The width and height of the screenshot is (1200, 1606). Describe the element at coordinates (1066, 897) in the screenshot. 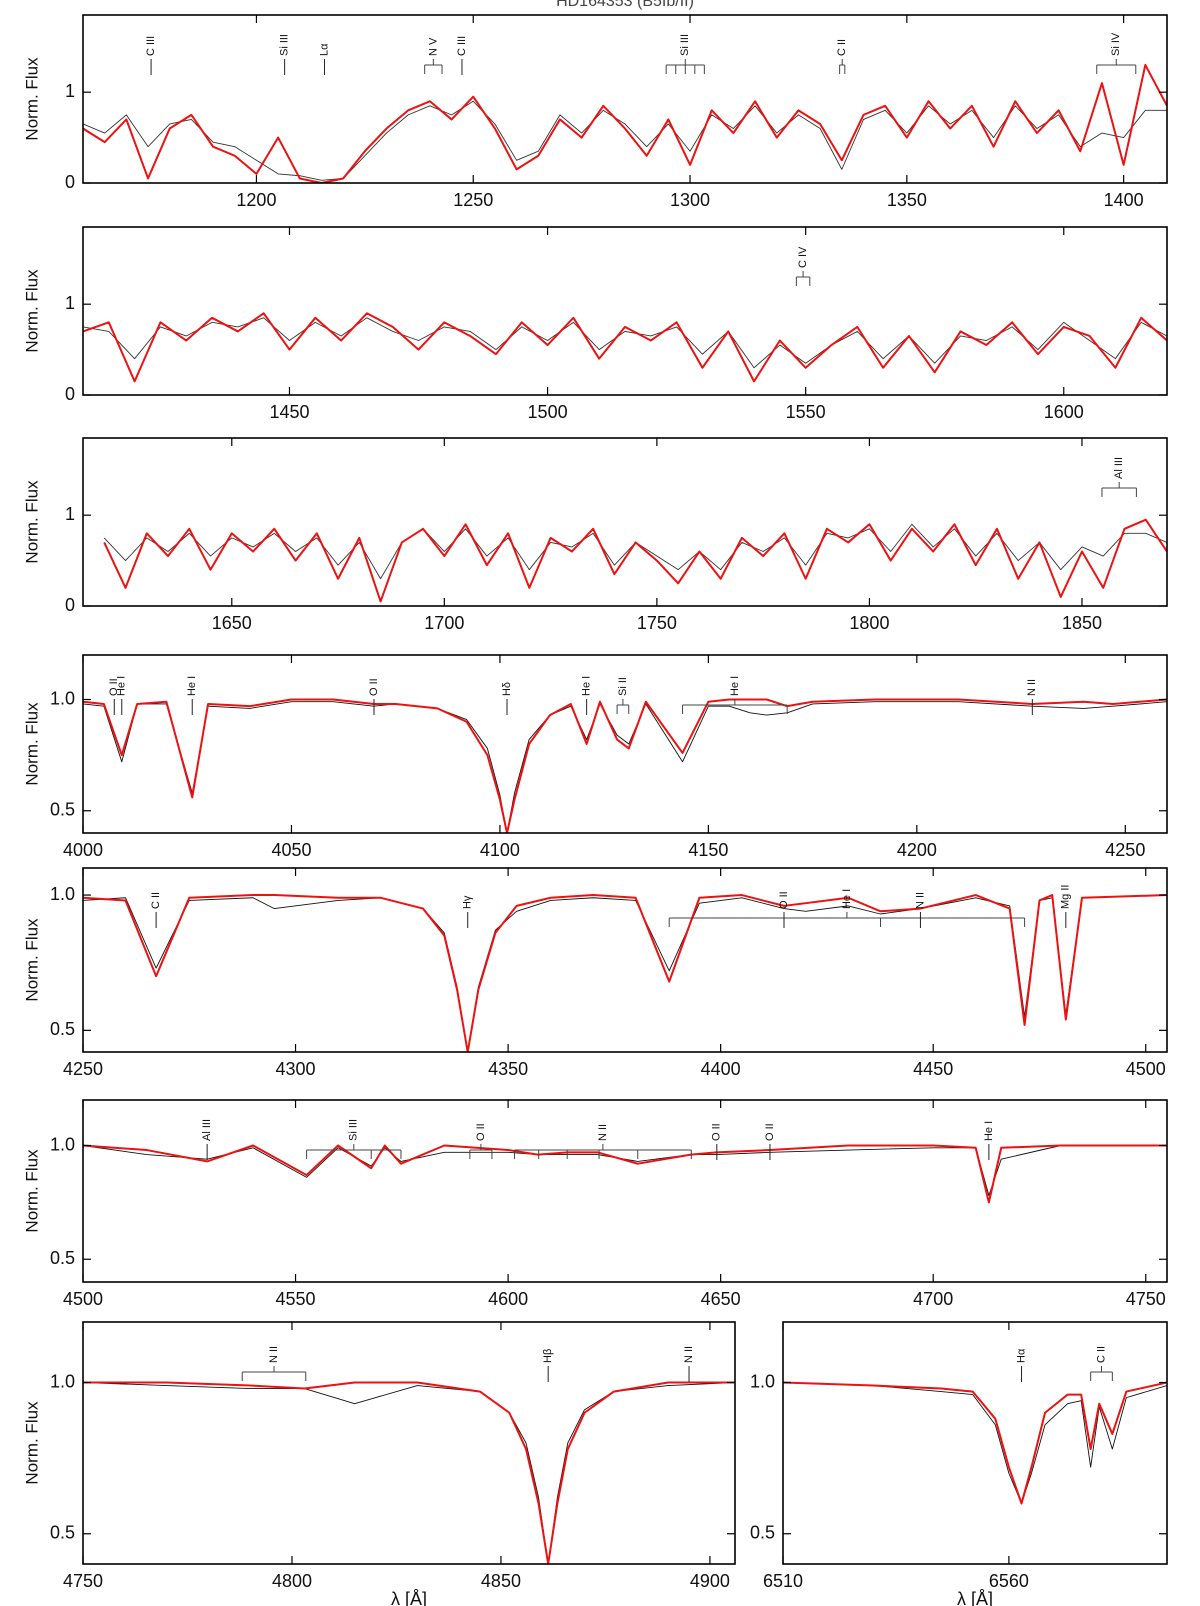

I see `line-label: Mg II` at that location.